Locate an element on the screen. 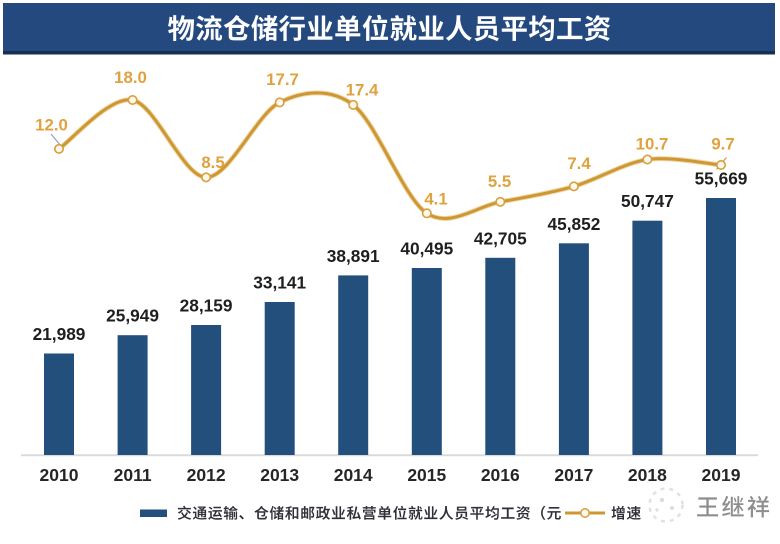 The image size is (780, 544). svg-text: 17.7 is located at coordinates (282, 79).